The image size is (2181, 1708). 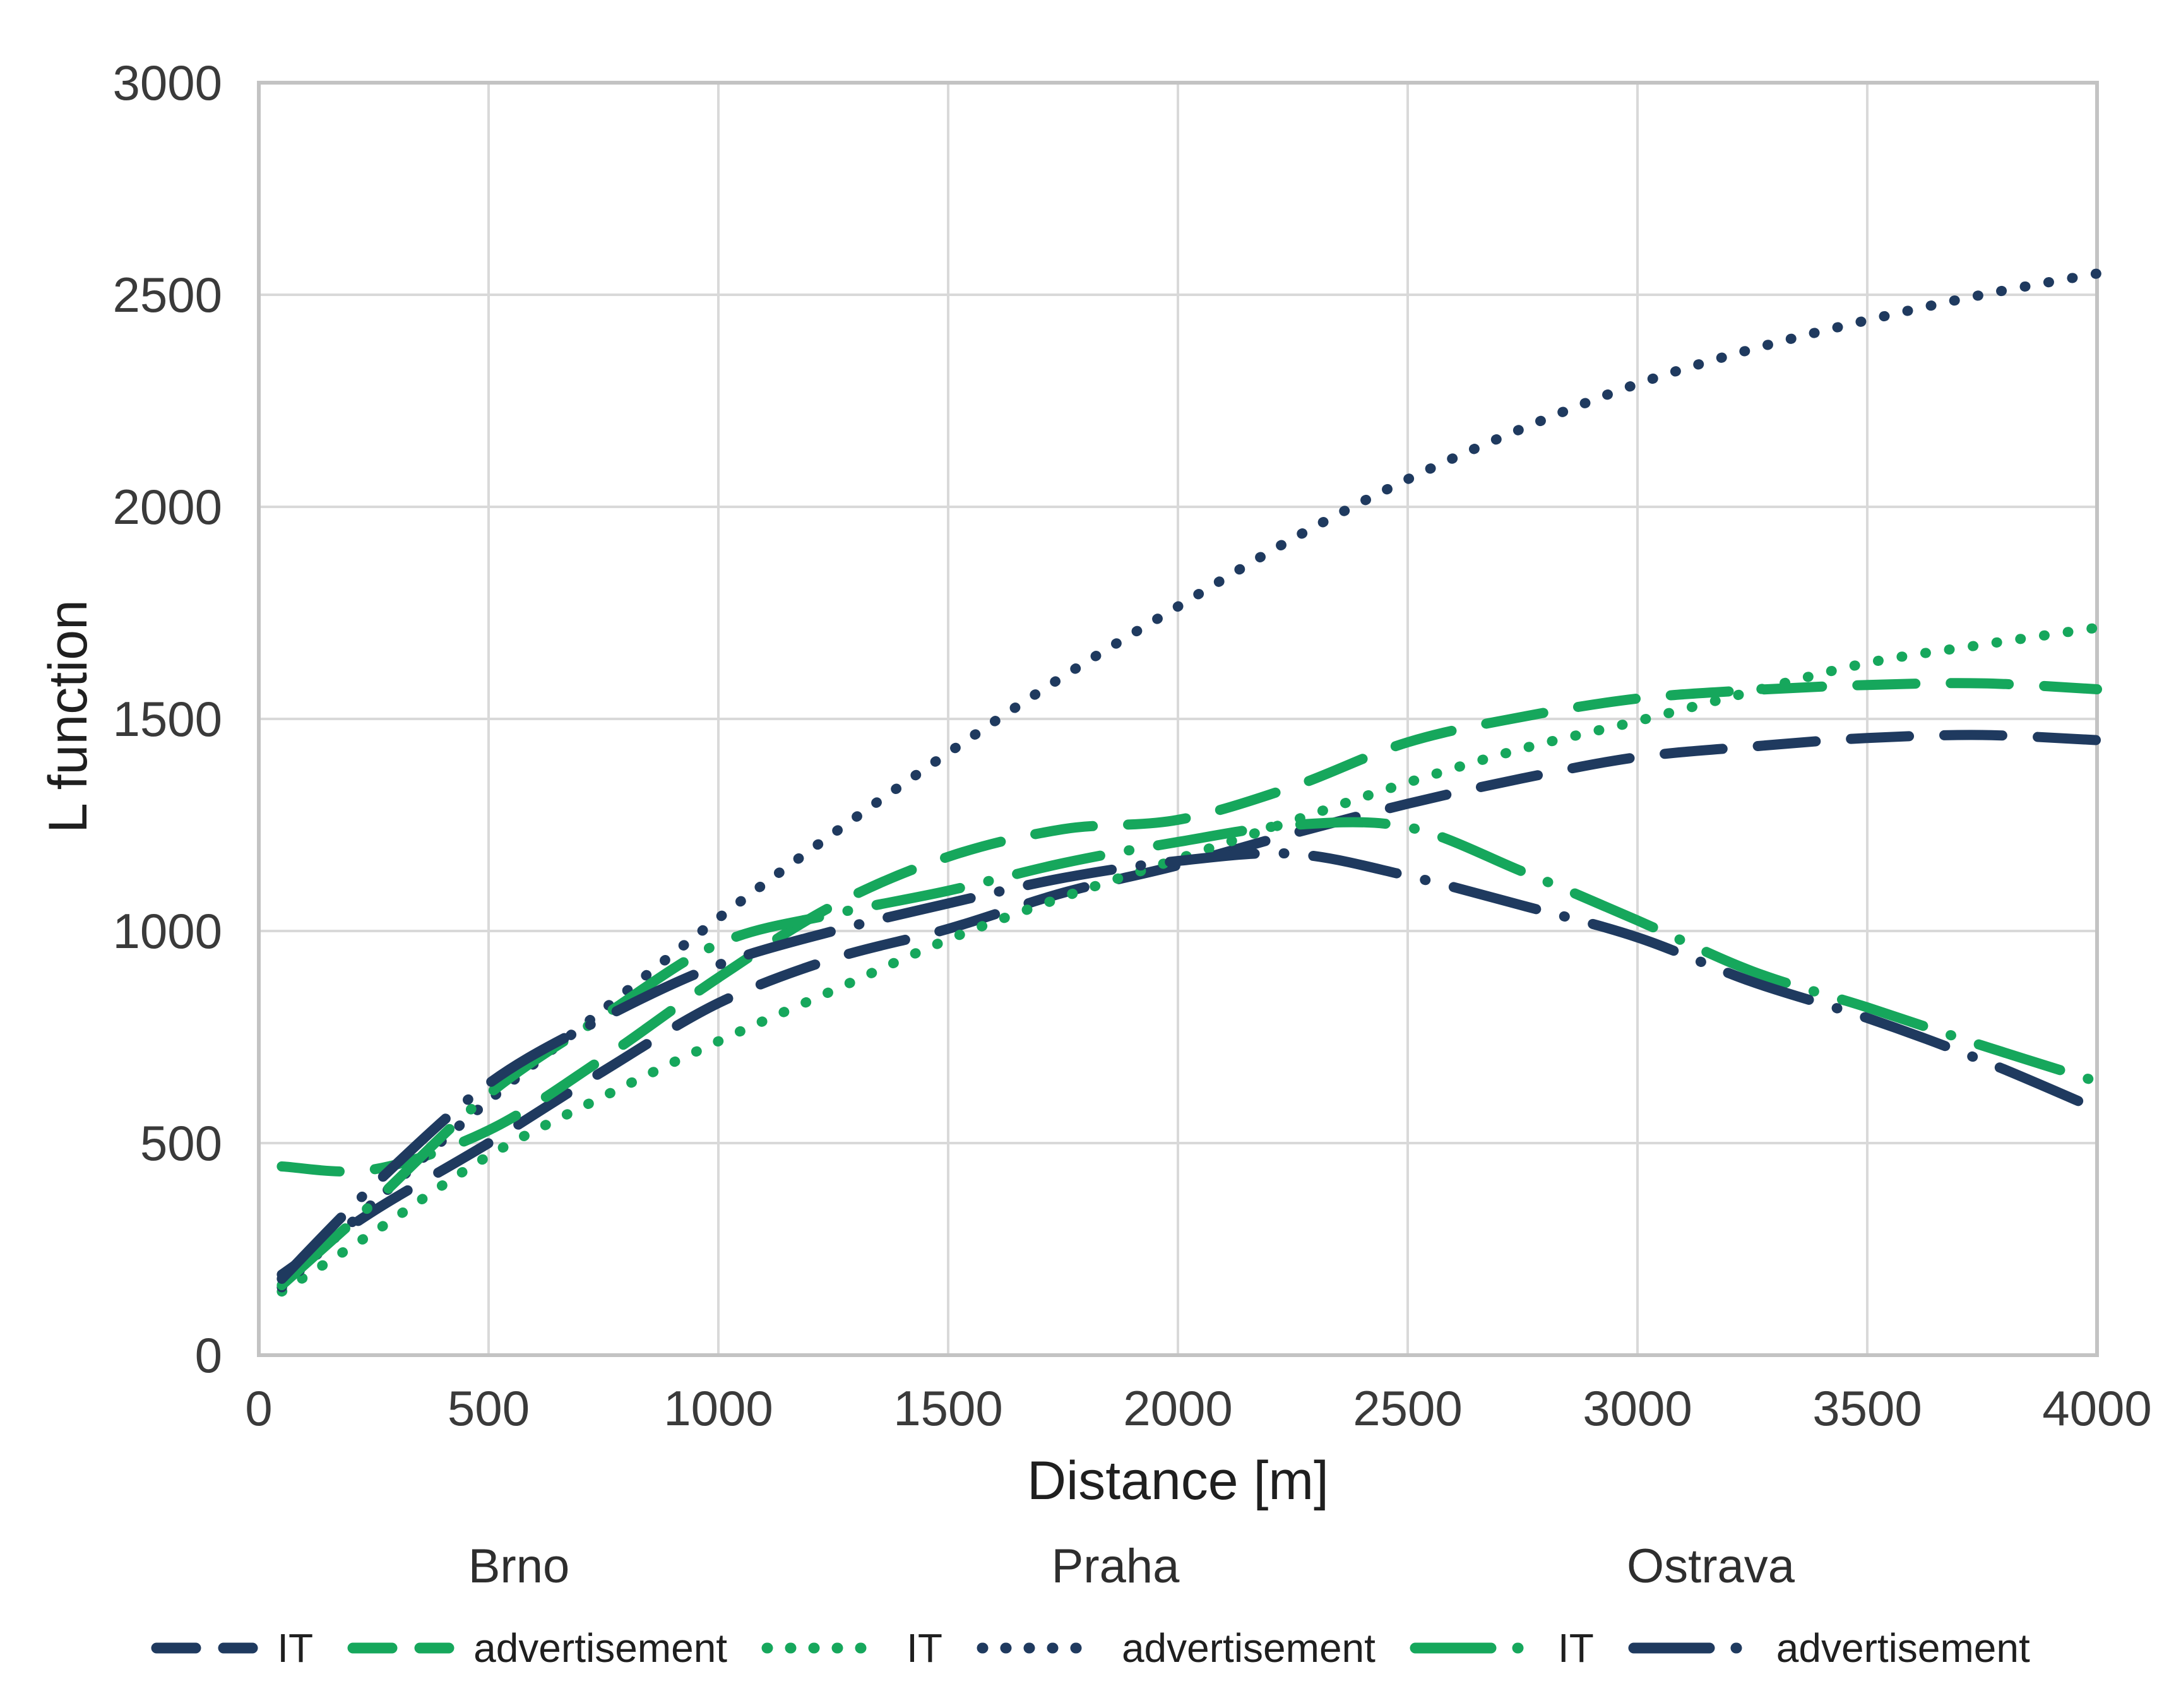 I want to click on x-tick-2000: 2000, so click(x=1178, y=1408).